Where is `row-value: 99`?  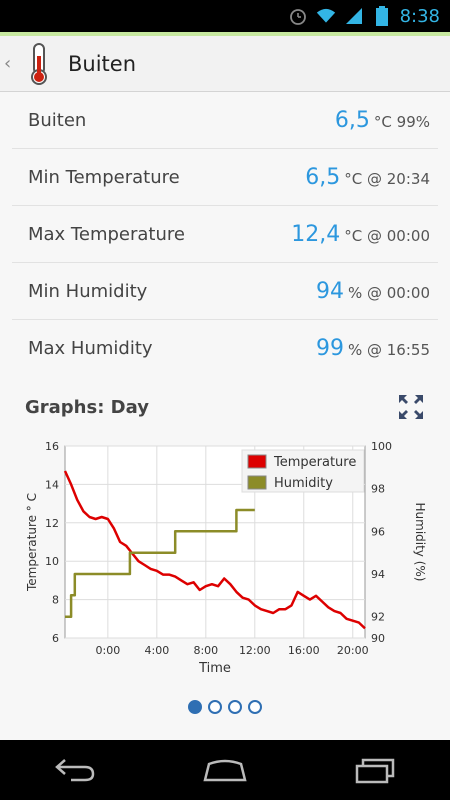
row-value: 99 is located at coordinates (329, 348).